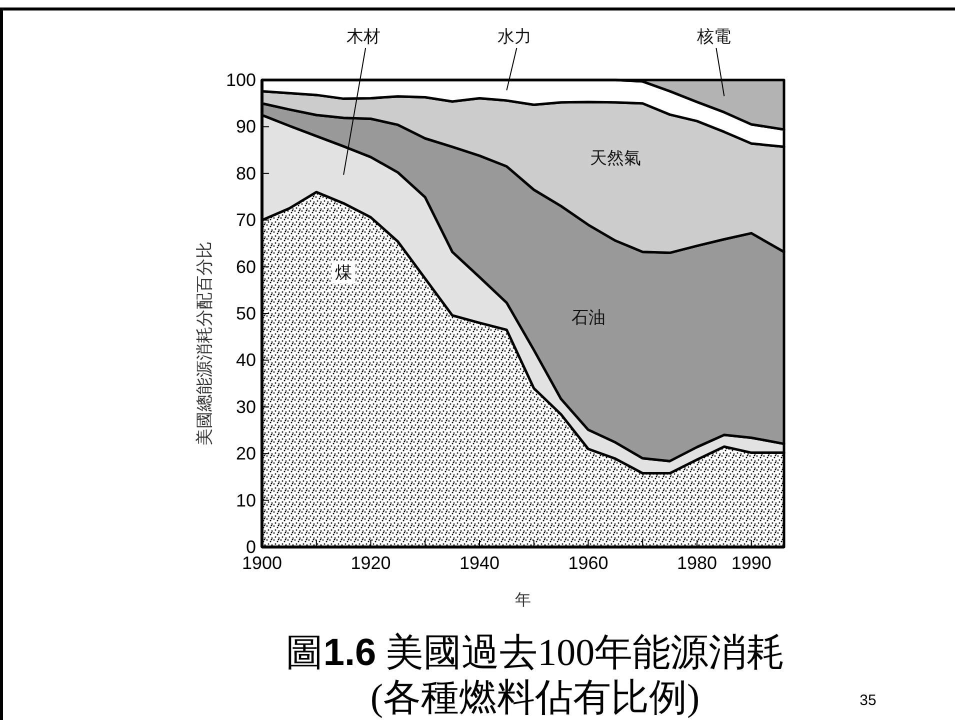 This screenshot has width=955, height=720. What do you see at coordinates (246, 454) in the screenshot?
I see `y-tick-label: 20` at bounding box center [246, 454].